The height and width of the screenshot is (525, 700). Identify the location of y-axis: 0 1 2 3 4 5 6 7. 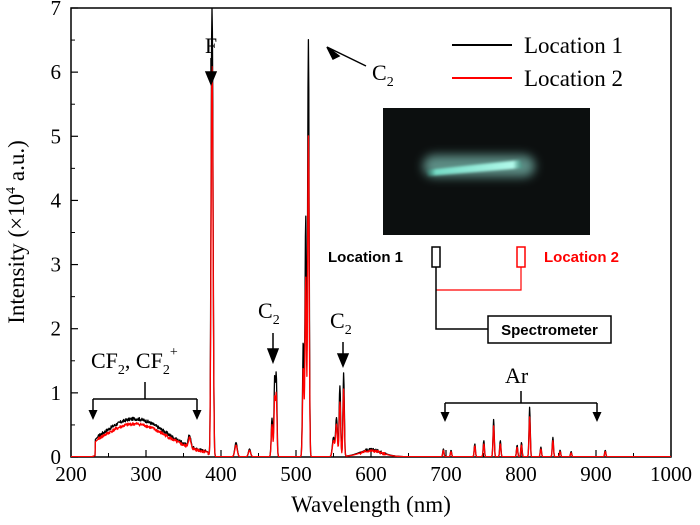
(64, 234).